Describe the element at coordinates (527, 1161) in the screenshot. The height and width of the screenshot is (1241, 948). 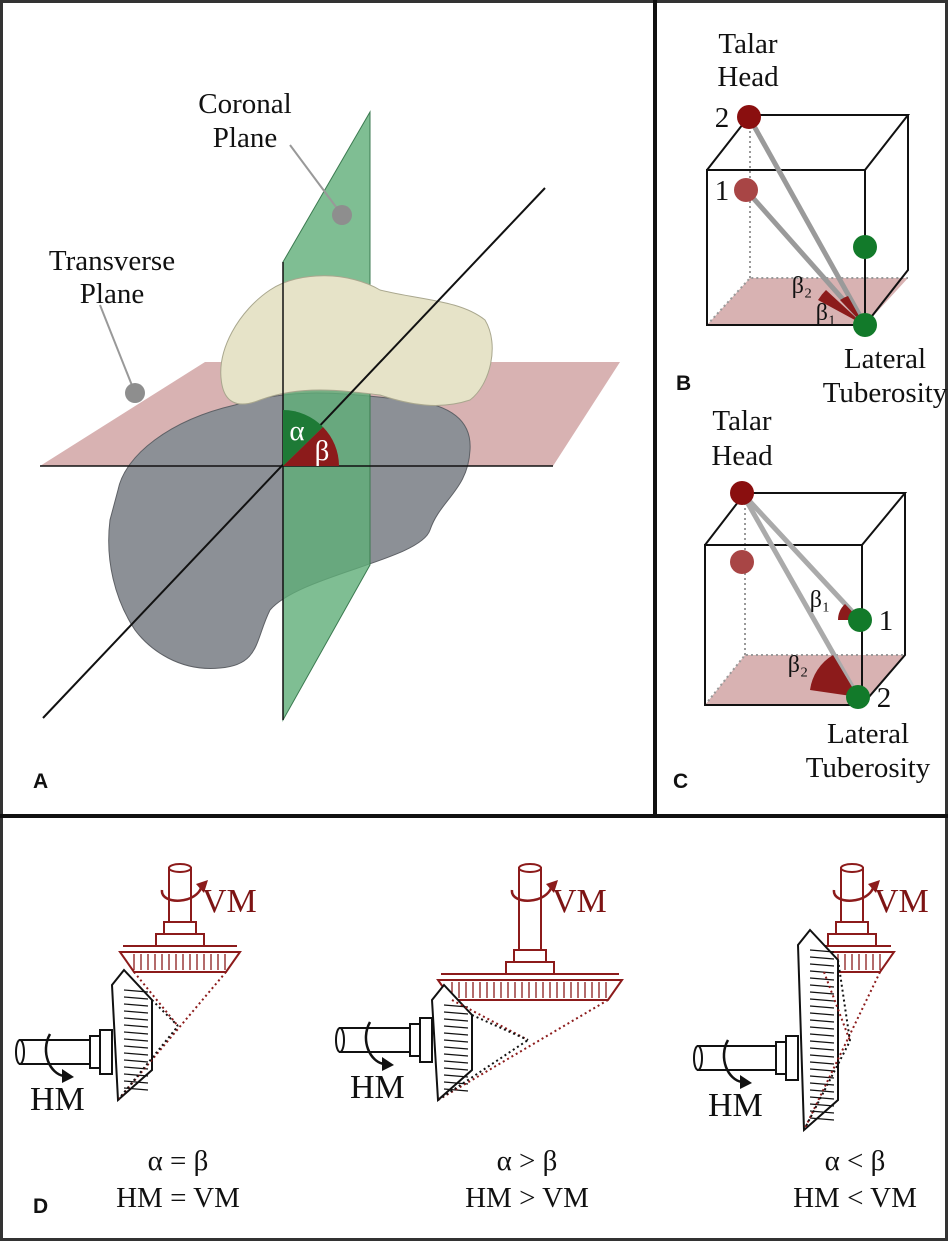
I see `angle-relation: α > β` at that location.